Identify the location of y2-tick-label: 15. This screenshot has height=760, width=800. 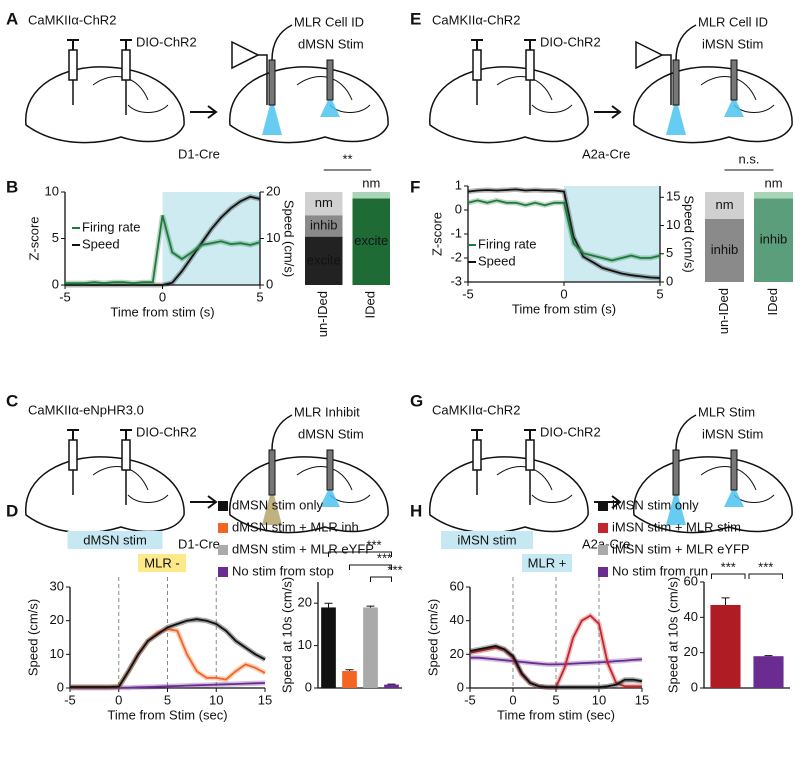
(673, 196).